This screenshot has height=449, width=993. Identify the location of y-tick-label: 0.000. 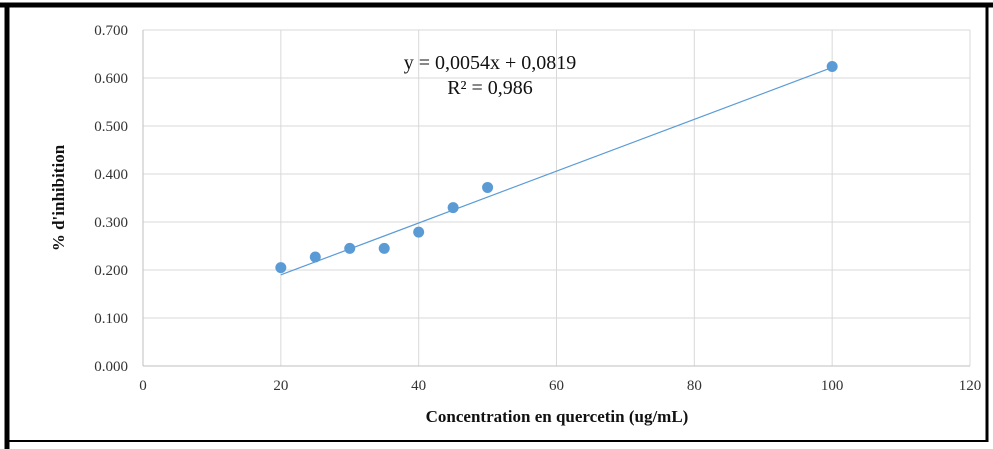
(111, 367).